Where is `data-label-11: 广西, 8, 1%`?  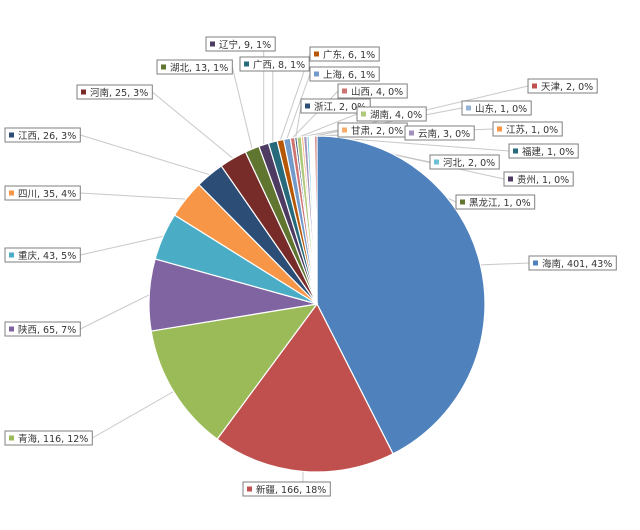
data-label-11: 广西, 8, 1% is located at coordinates (274, 64).